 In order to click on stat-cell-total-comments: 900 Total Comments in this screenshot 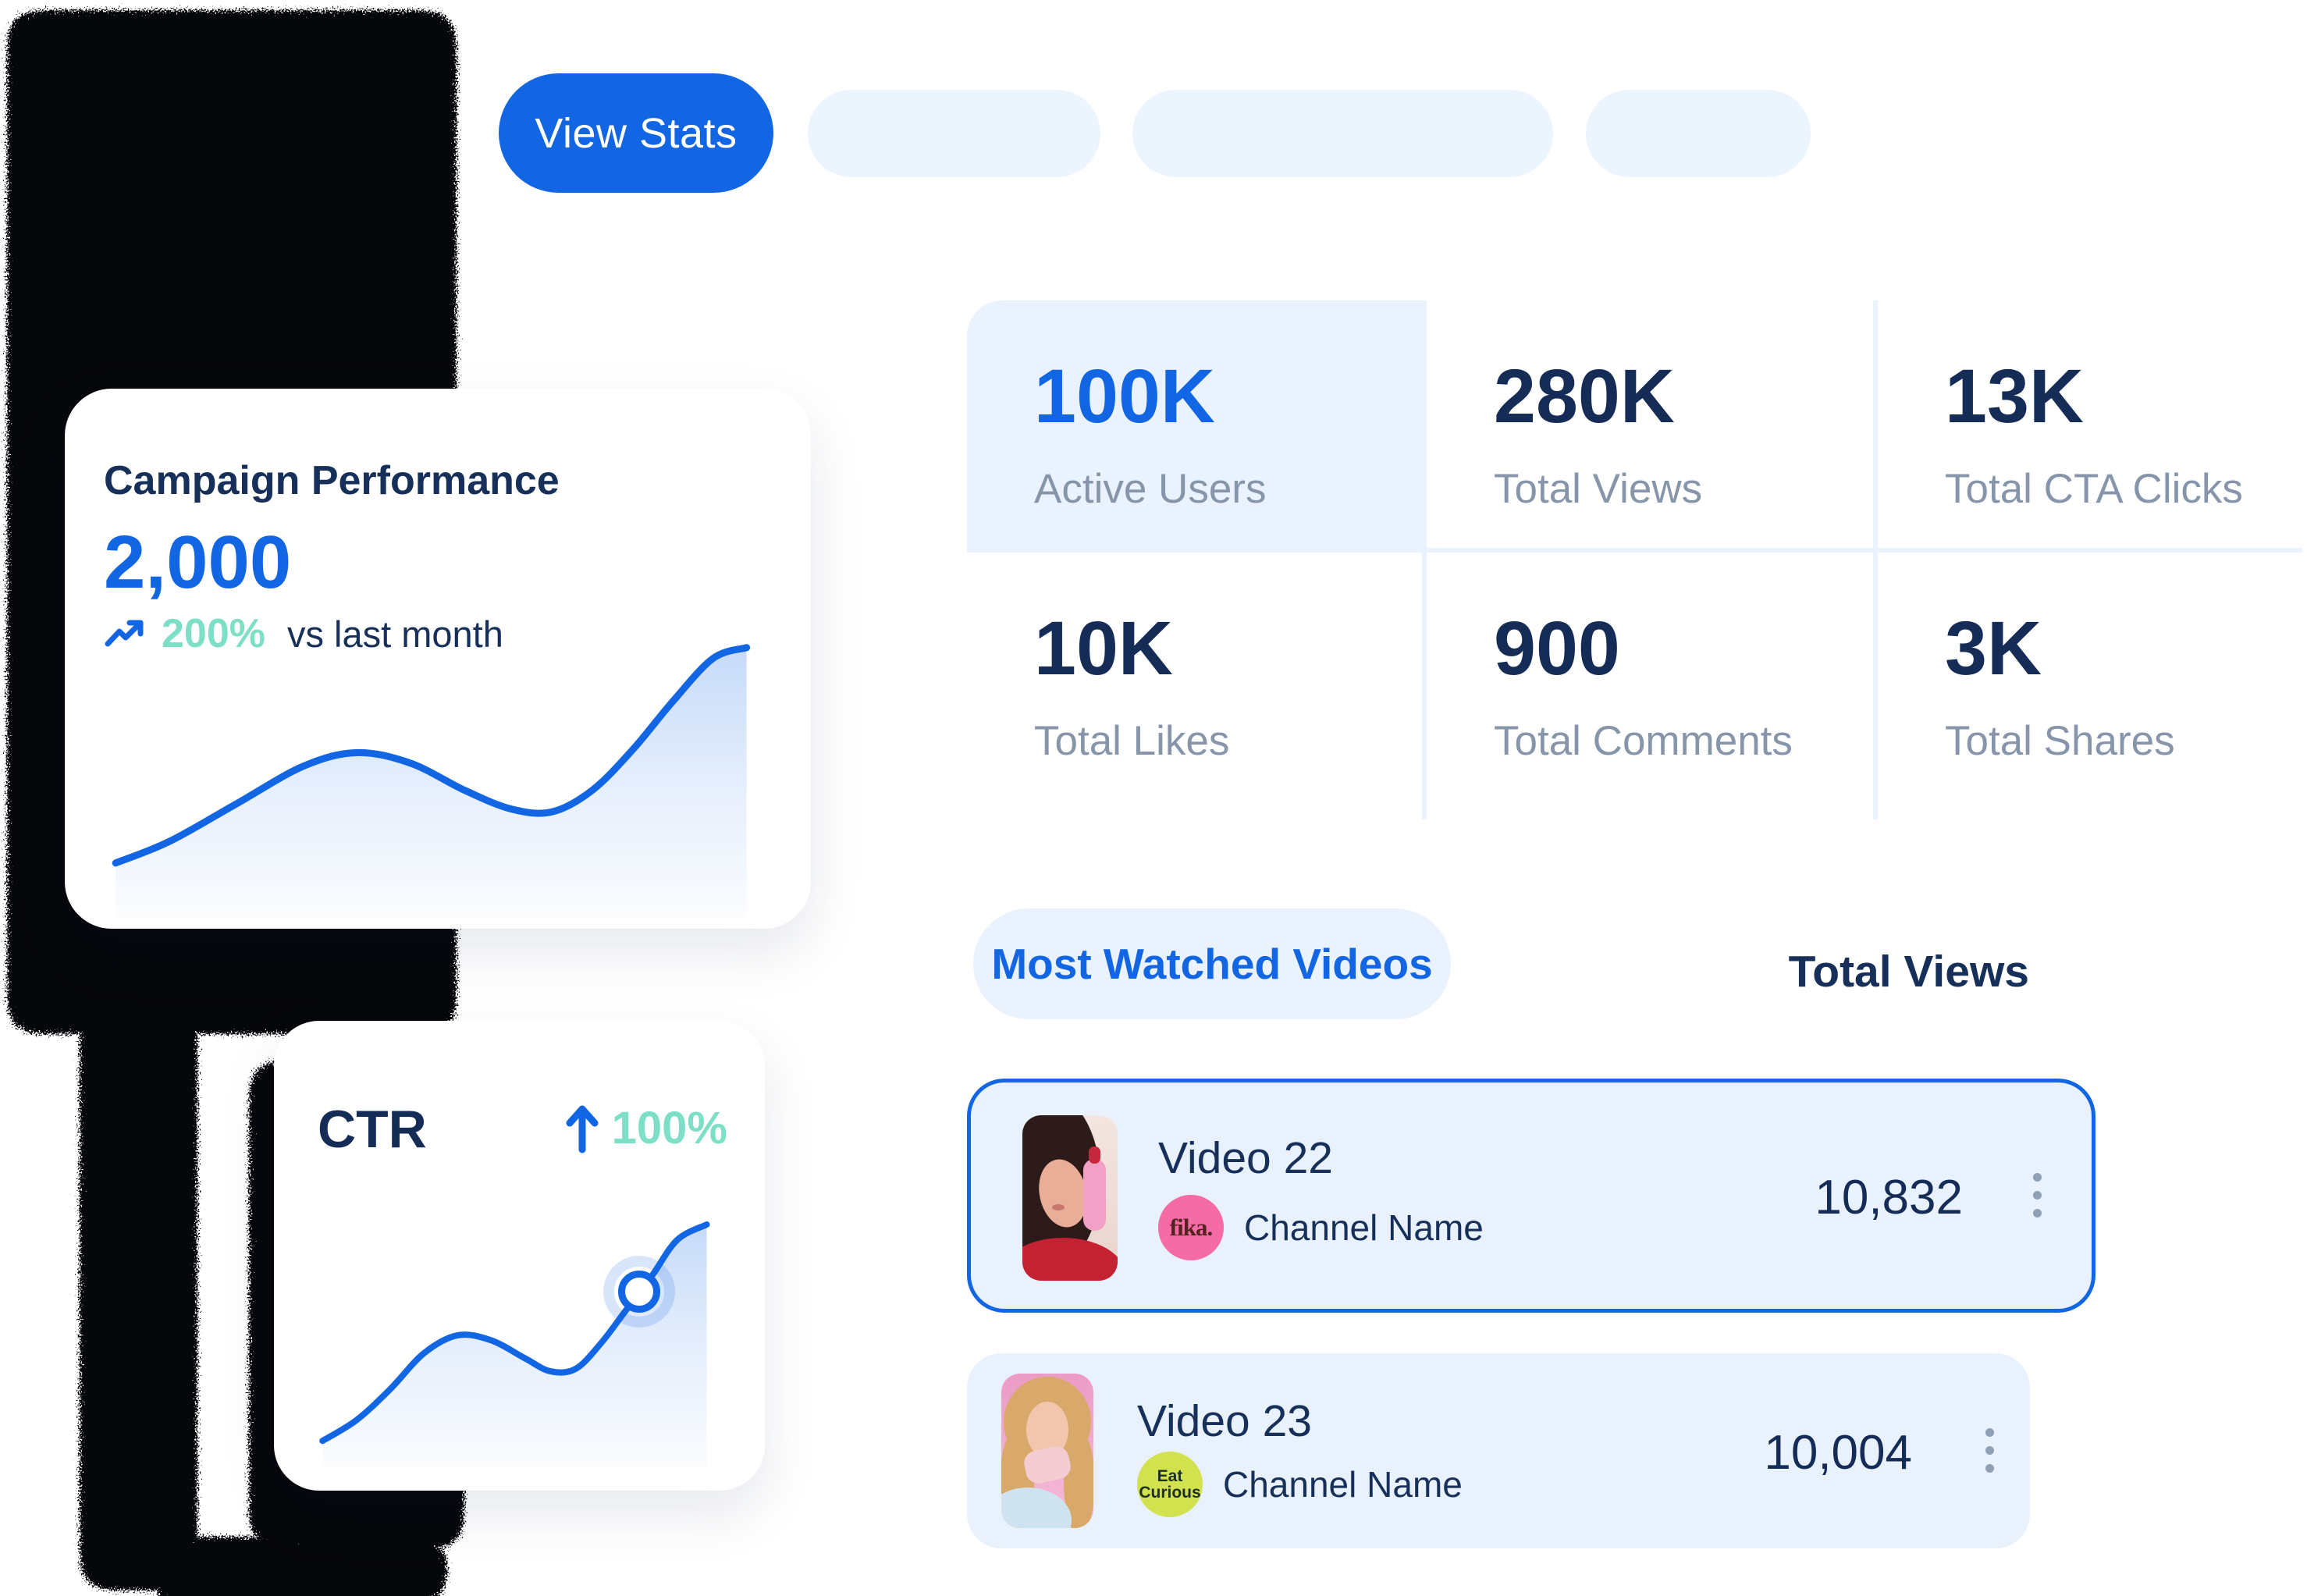, I will do `click(1650, 686)`.